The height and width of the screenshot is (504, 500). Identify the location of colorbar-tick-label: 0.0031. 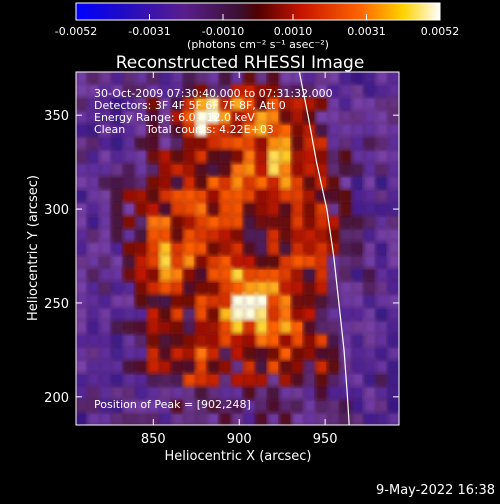
(366, 31).